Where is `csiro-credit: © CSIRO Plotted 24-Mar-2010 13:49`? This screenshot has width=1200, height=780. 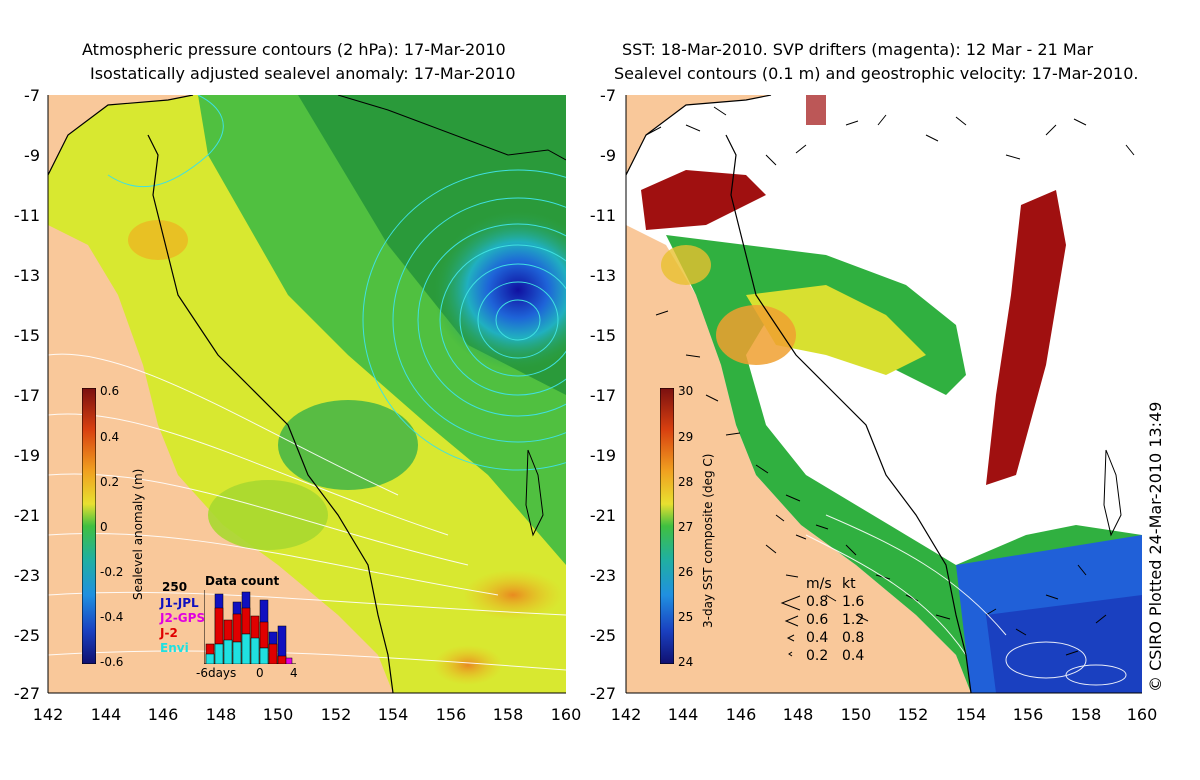
csiro-credit: © CSIRO Plotted 24-Mar-2010 13:49 is located at coordinates (1155, 546).